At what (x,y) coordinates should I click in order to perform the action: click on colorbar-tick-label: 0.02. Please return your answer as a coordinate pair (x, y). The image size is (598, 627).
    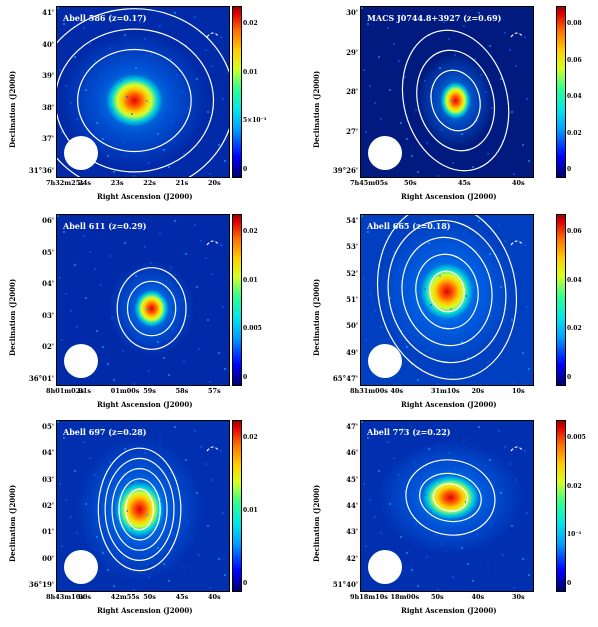
    Looking at the image, I should click on (250, 437).